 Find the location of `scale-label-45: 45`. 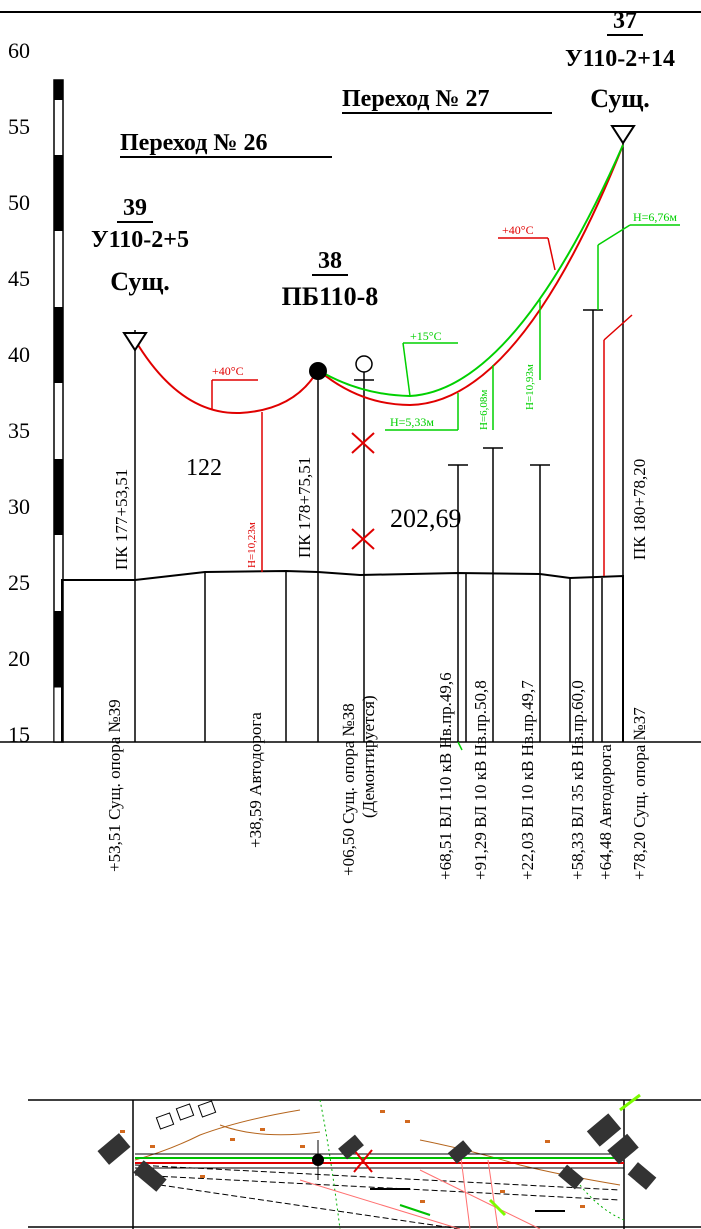

scale-label-45: 45 is located at coordinates (19, 278).